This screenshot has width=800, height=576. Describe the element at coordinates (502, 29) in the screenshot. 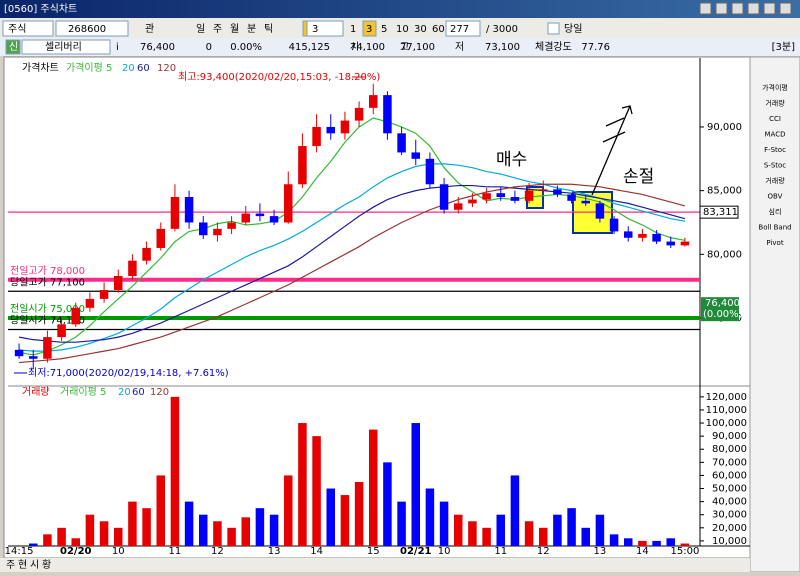

I see `total-count: / 3000` at that location.